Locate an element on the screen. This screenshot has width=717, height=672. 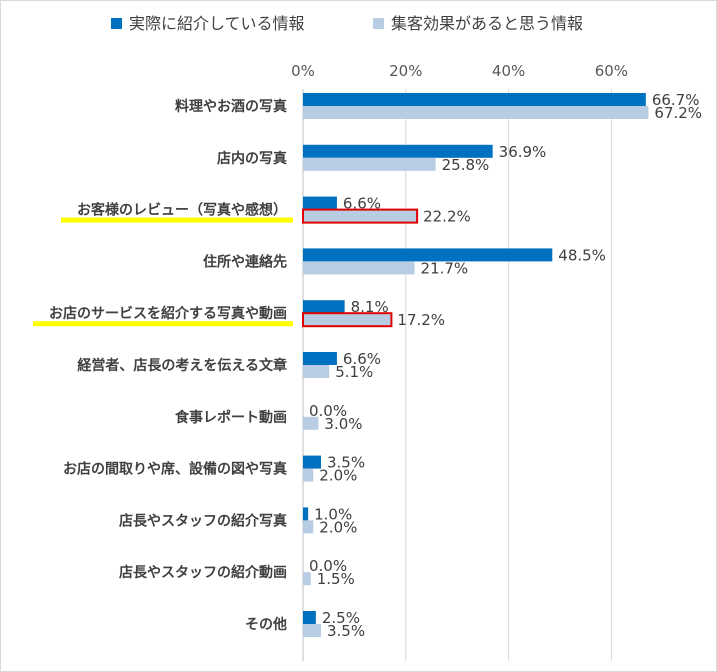
data-label-series1-6: 0.0% is located at coordinates (328, 411).